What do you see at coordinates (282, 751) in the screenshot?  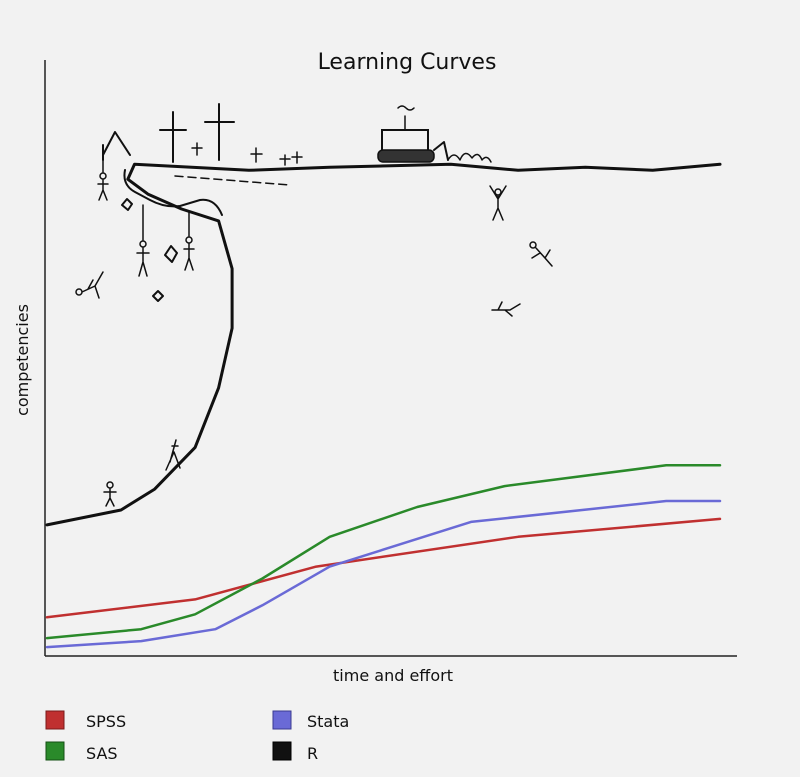 I see `legend-swatch-r` at bounding box center [282, 751].